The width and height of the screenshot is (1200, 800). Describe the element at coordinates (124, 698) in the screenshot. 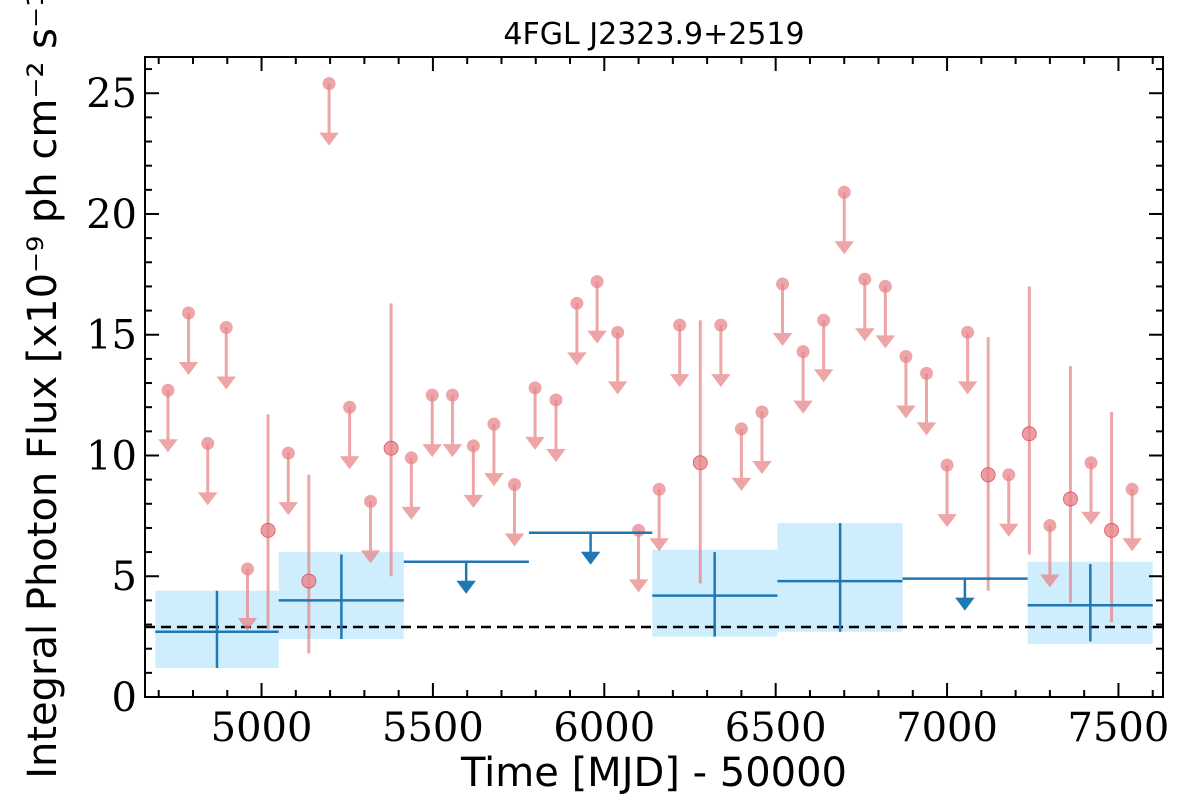

I see `y-tick-label: 0` at that location.